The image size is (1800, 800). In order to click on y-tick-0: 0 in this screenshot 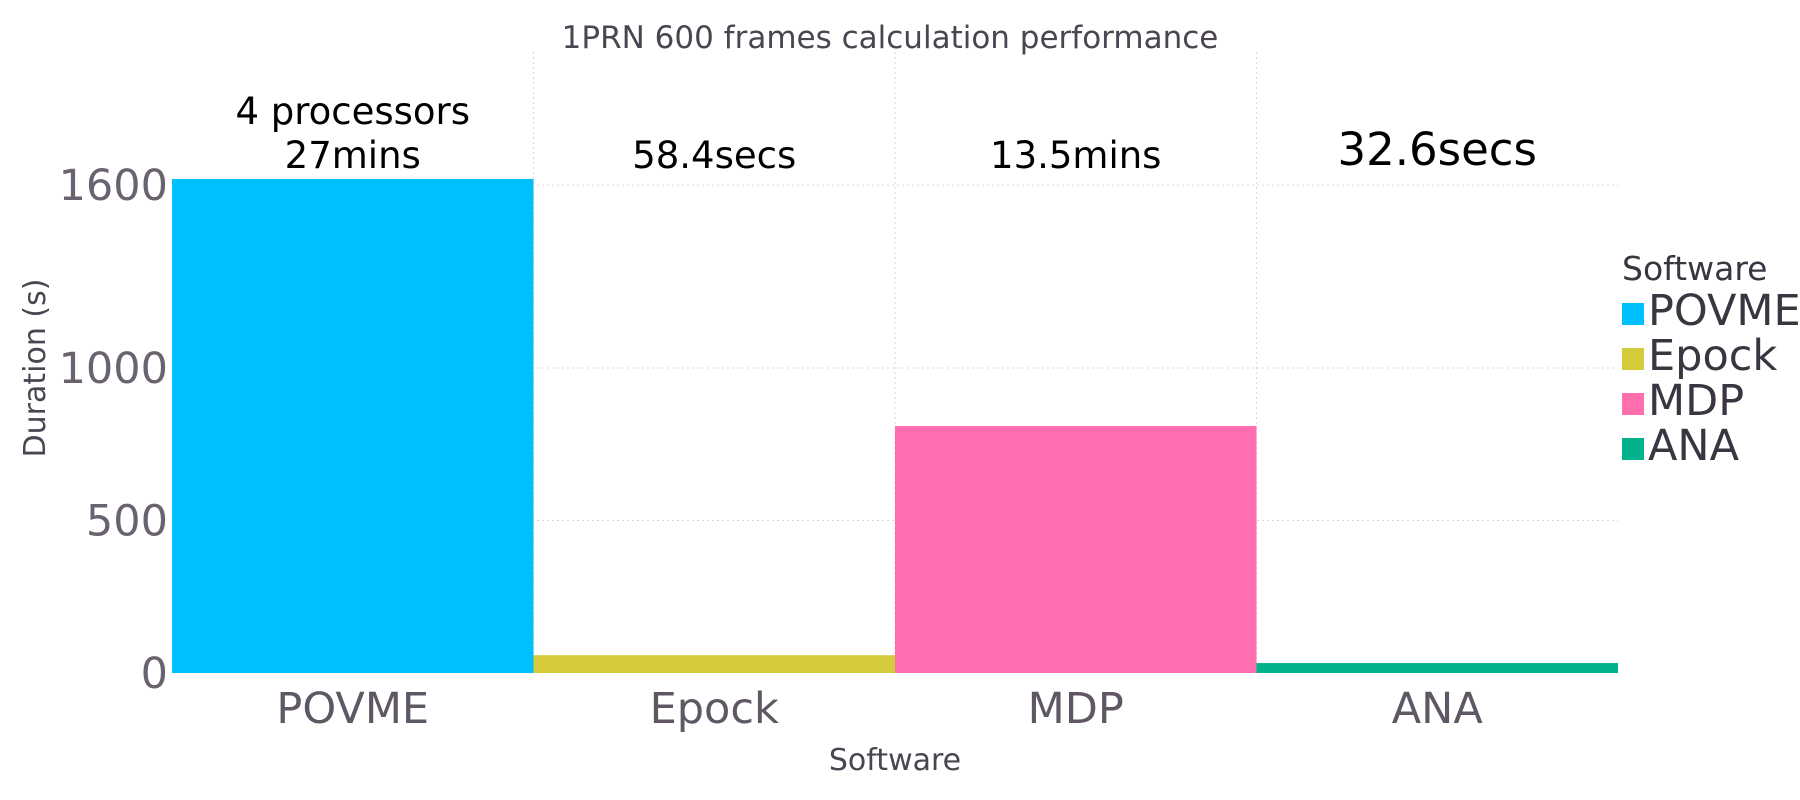, I will do `click(154, 674)`.